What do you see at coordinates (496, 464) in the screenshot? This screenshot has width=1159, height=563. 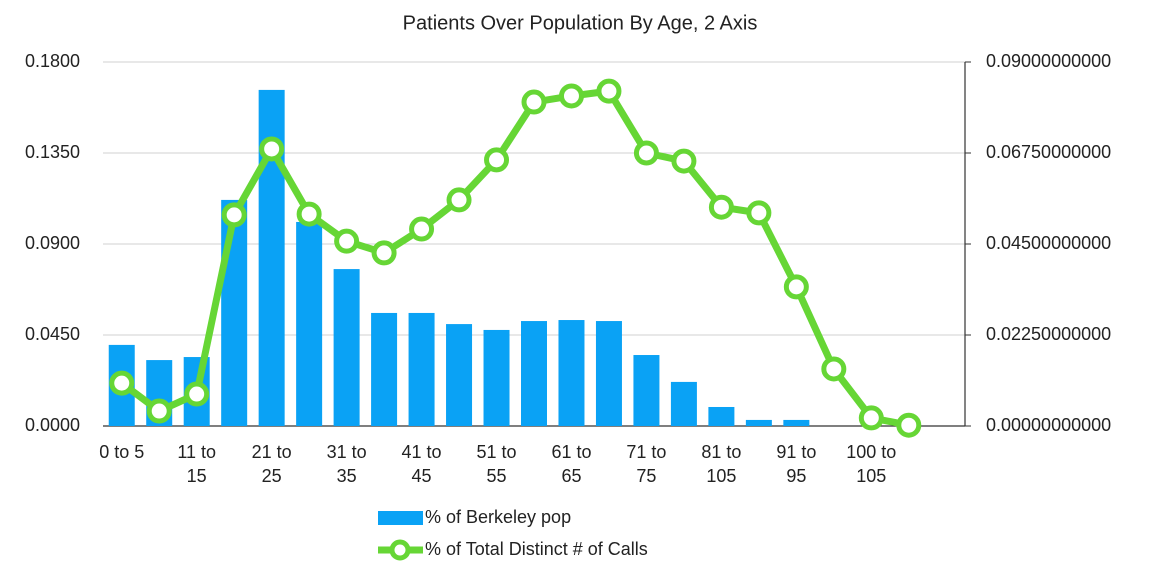 I see `x-tick-label: 51 to 55` at bounding box center [496, 464].